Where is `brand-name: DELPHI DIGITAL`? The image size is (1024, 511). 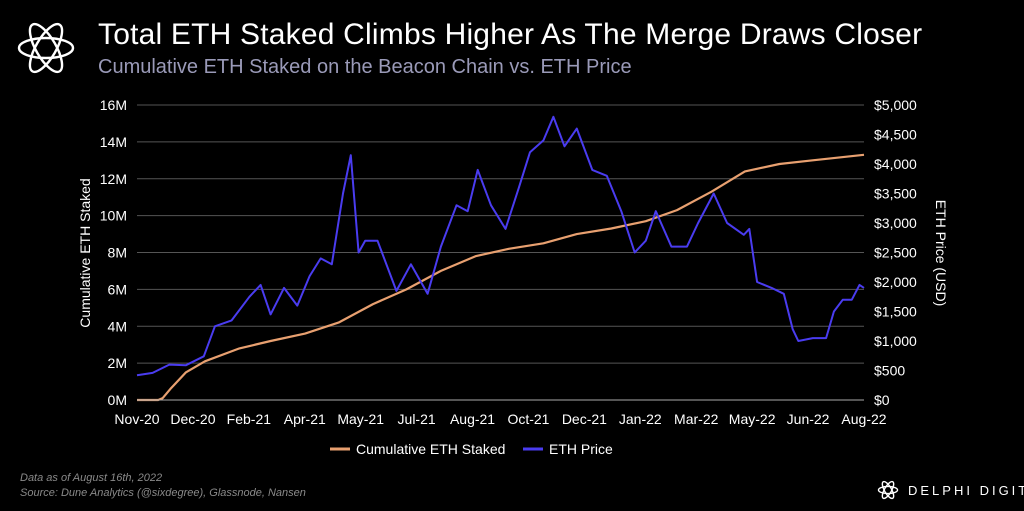 brand-name: DELPHI DIGITAL is located at coordinates (966, 490).